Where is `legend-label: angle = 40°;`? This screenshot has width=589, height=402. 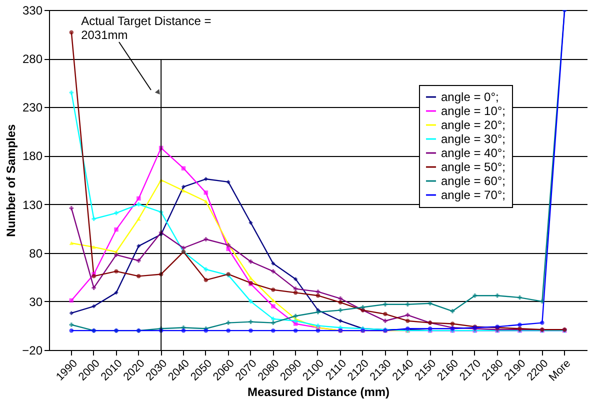 legend-label: angle = 40°; is located at coordinates (473, 153).